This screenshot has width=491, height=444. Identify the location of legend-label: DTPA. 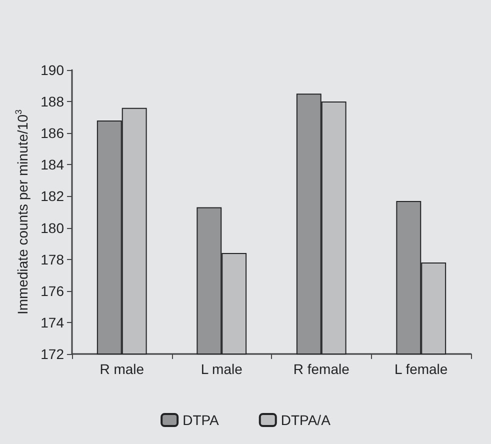
(201, 420).